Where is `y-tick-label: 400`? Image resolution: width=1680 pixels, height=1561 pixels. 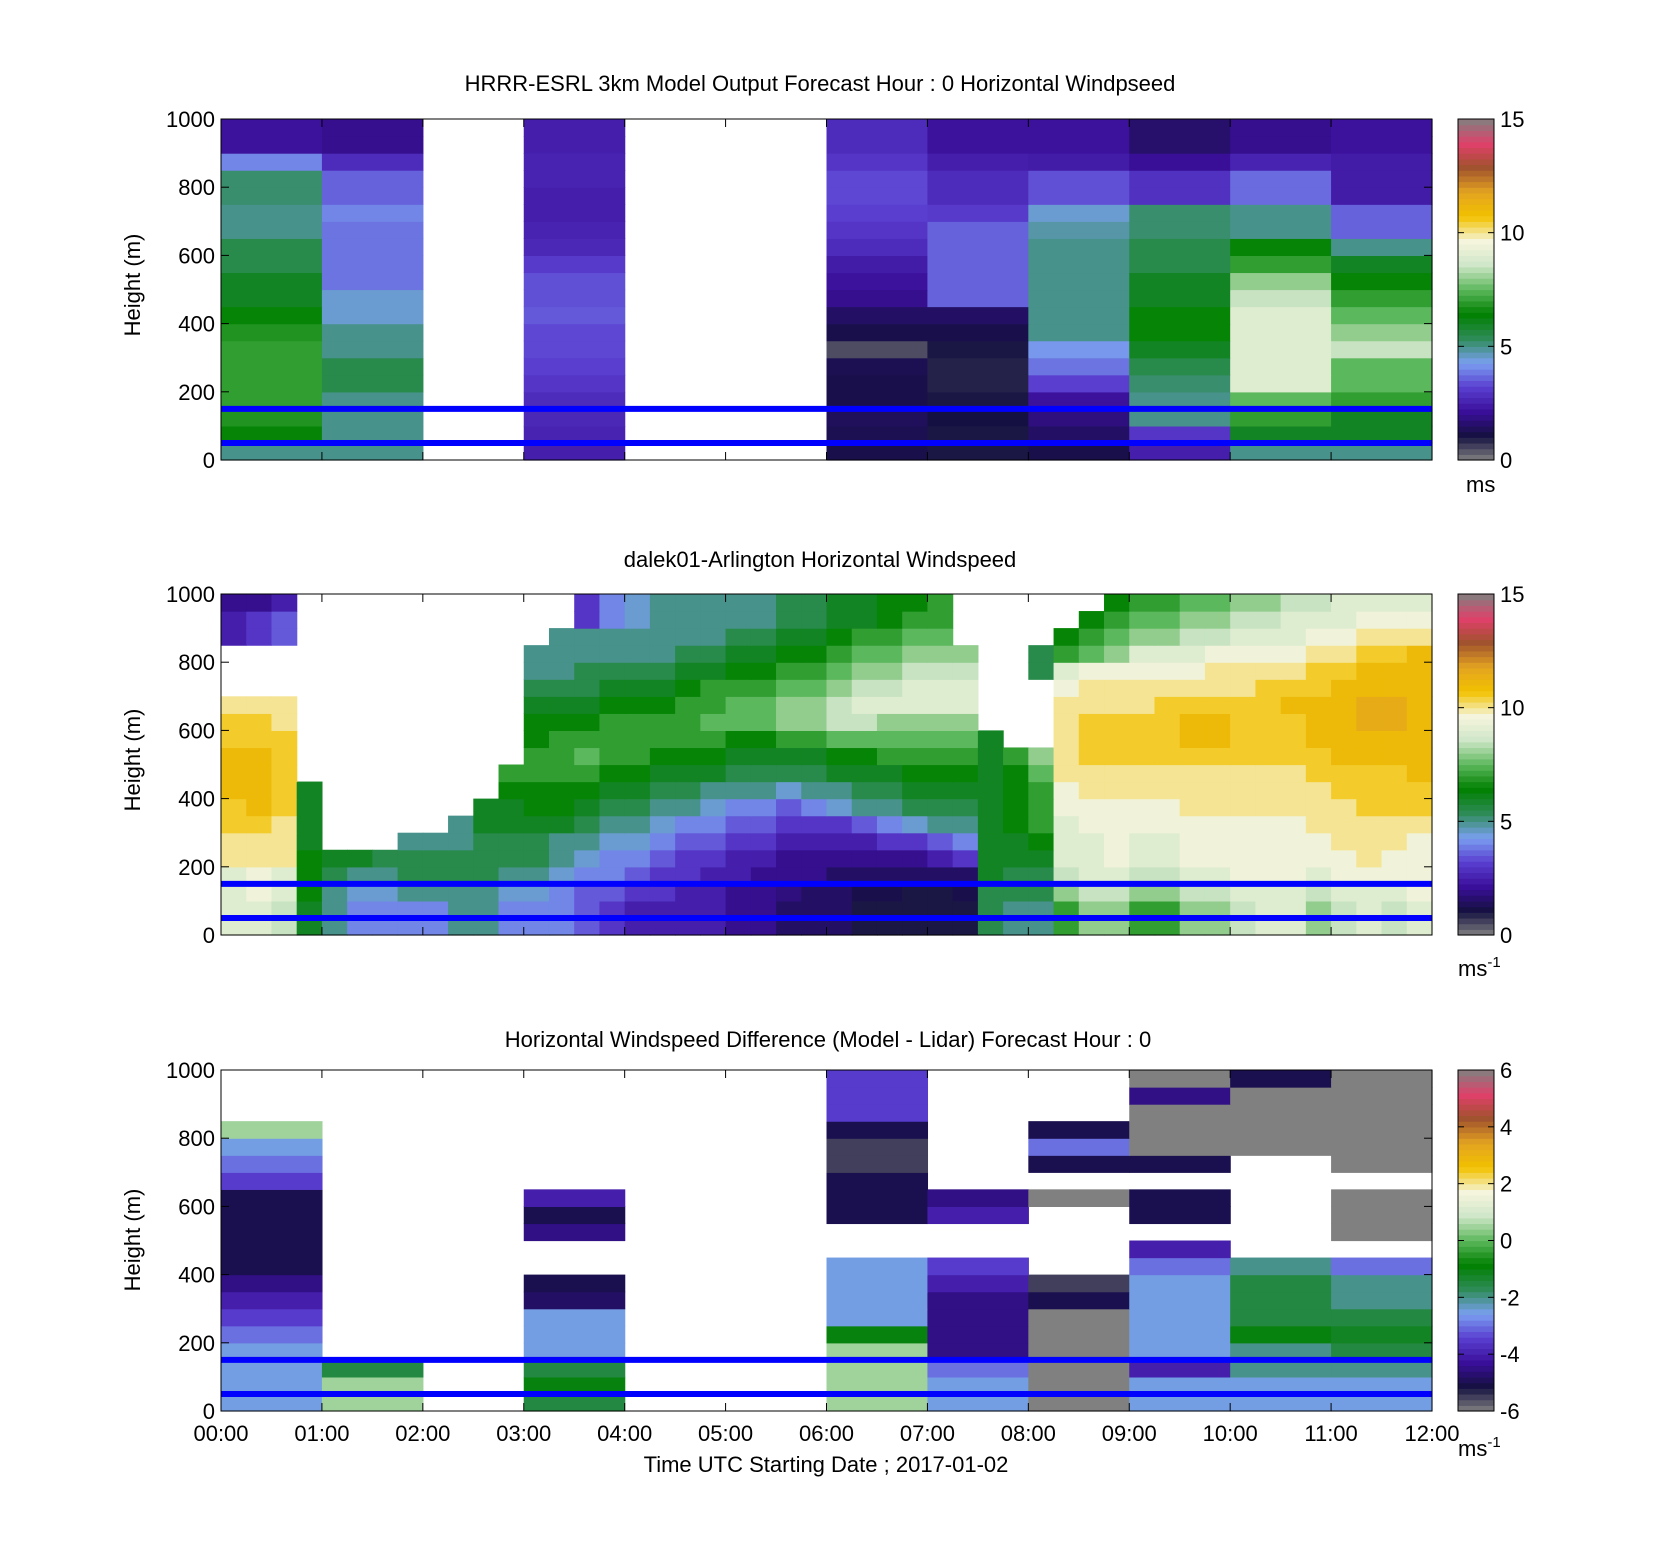
y-tick-label: 400 is located at coordinates (196, 799).